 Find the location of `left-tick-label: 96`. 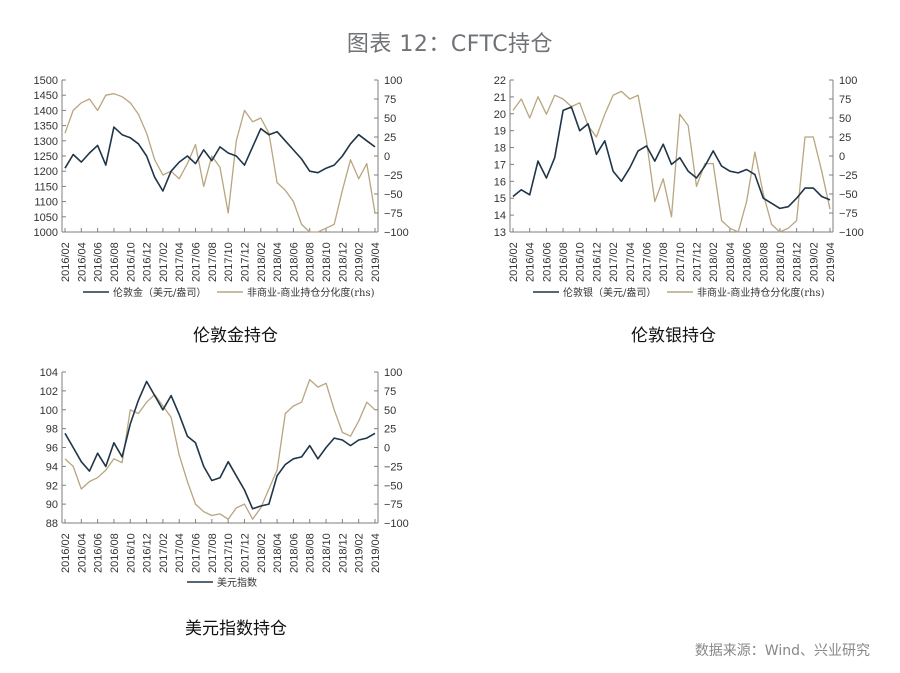

left-tick-label: 96 is located at coordinates (52, 449).